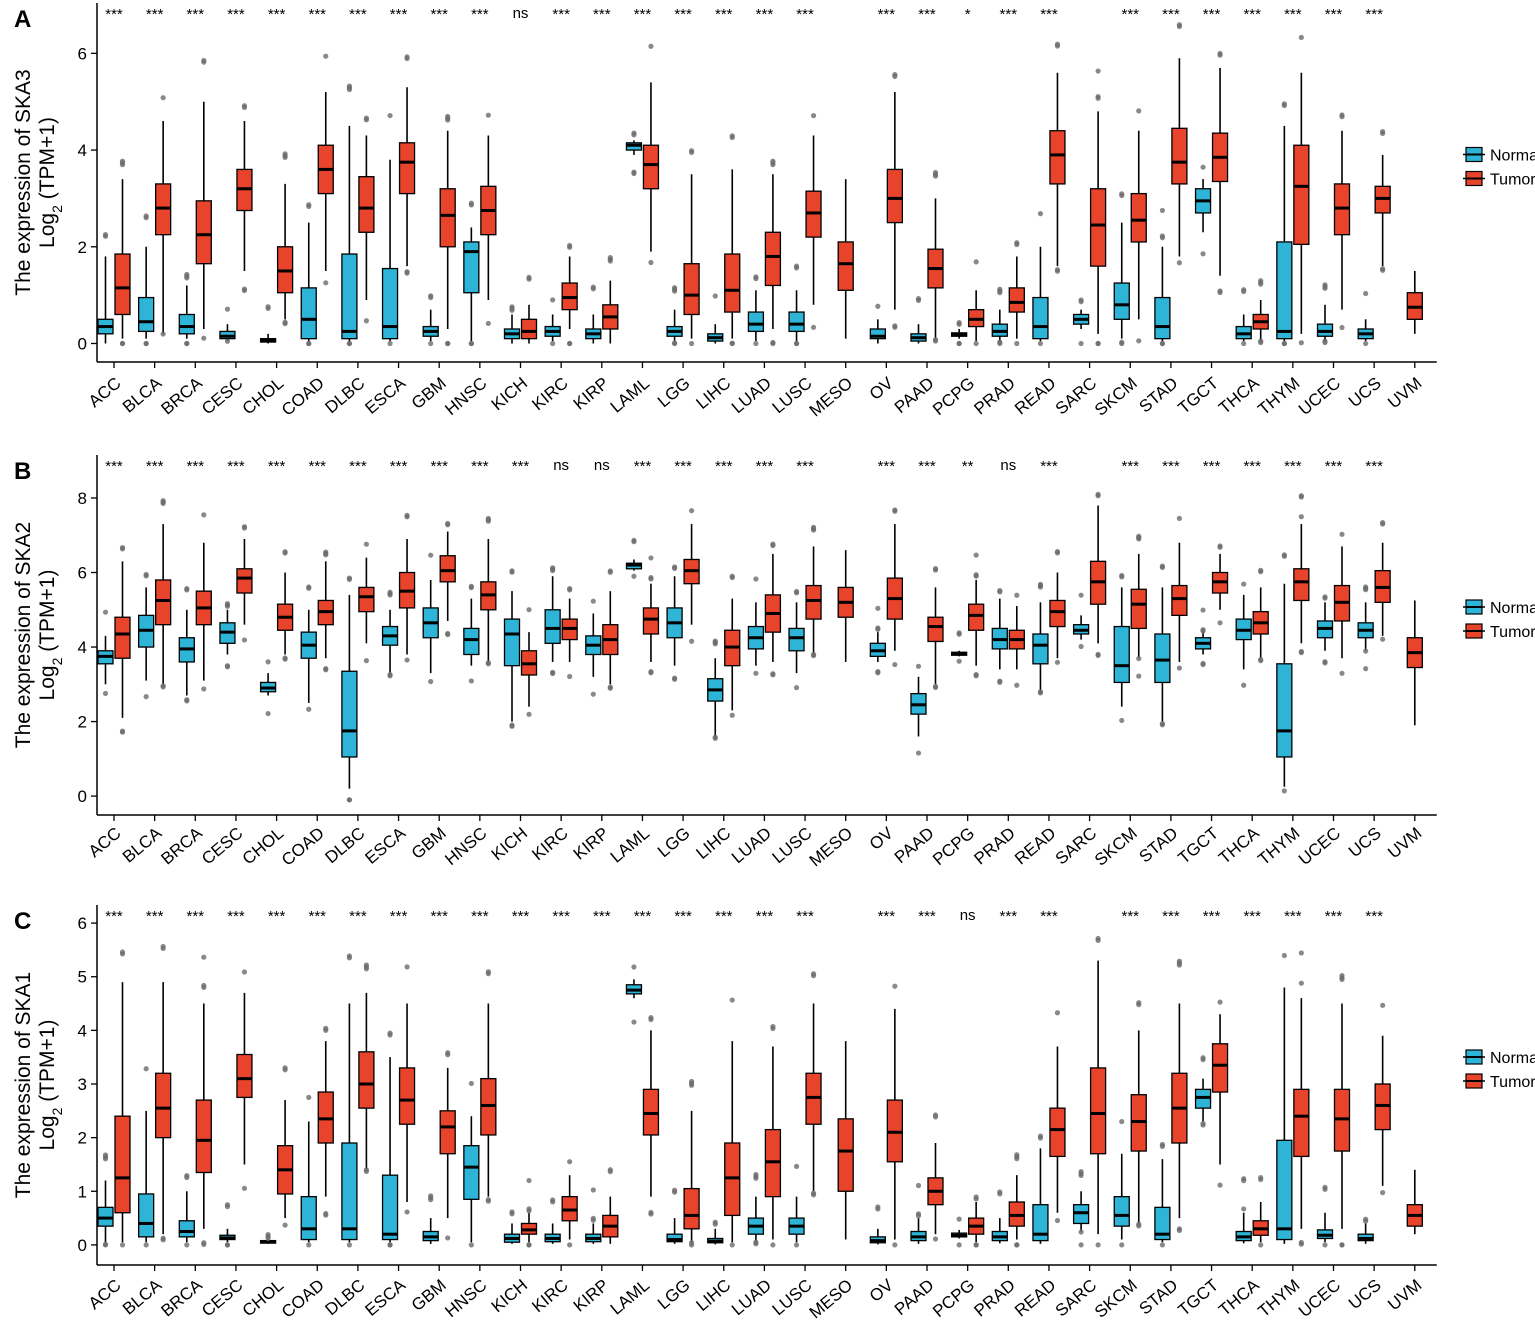 The width and height of the screenshot is (1535, 1331). I want to click on x-tick-label: LAML, so click(630, 845).